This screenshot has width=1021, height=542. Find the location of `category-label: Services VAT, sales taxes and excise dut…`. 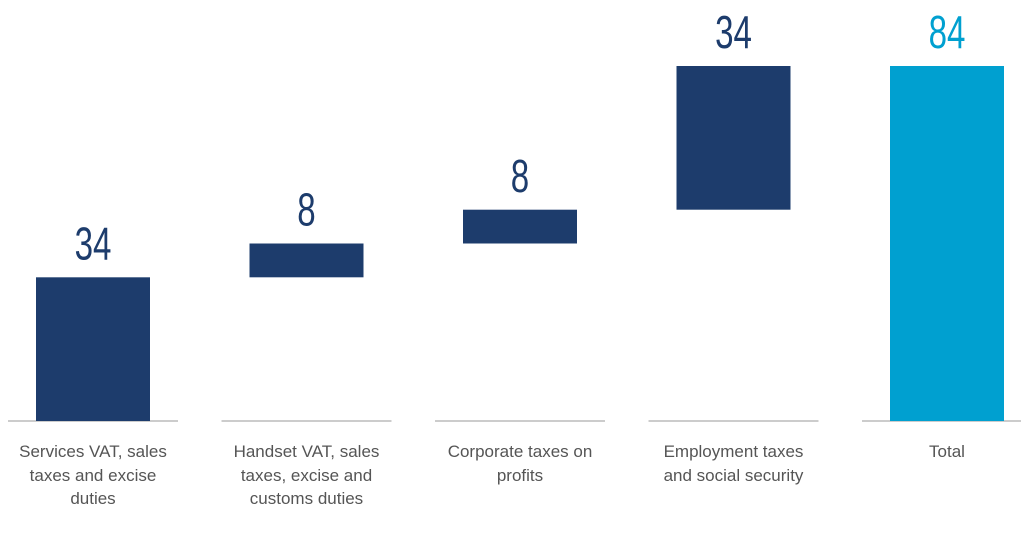

category-label: Services VAT, sales taxes and excise dut… is located at coordinates (93, 475).